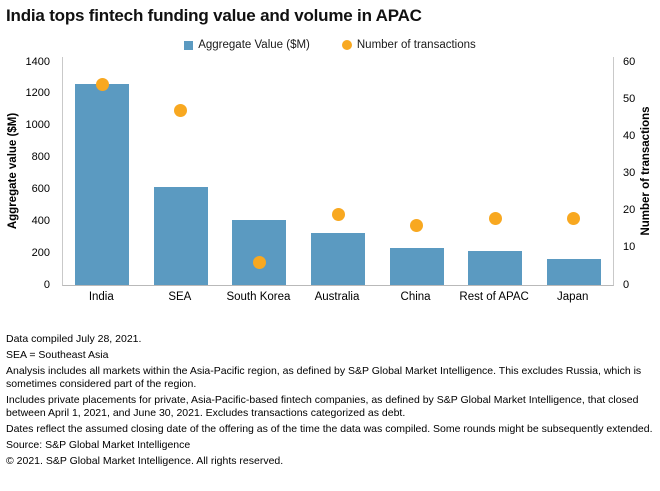 This screenshot has width=660, height=491. I want to click on footnote-line: Data compiled July 28, 2021., so click(74, 339).